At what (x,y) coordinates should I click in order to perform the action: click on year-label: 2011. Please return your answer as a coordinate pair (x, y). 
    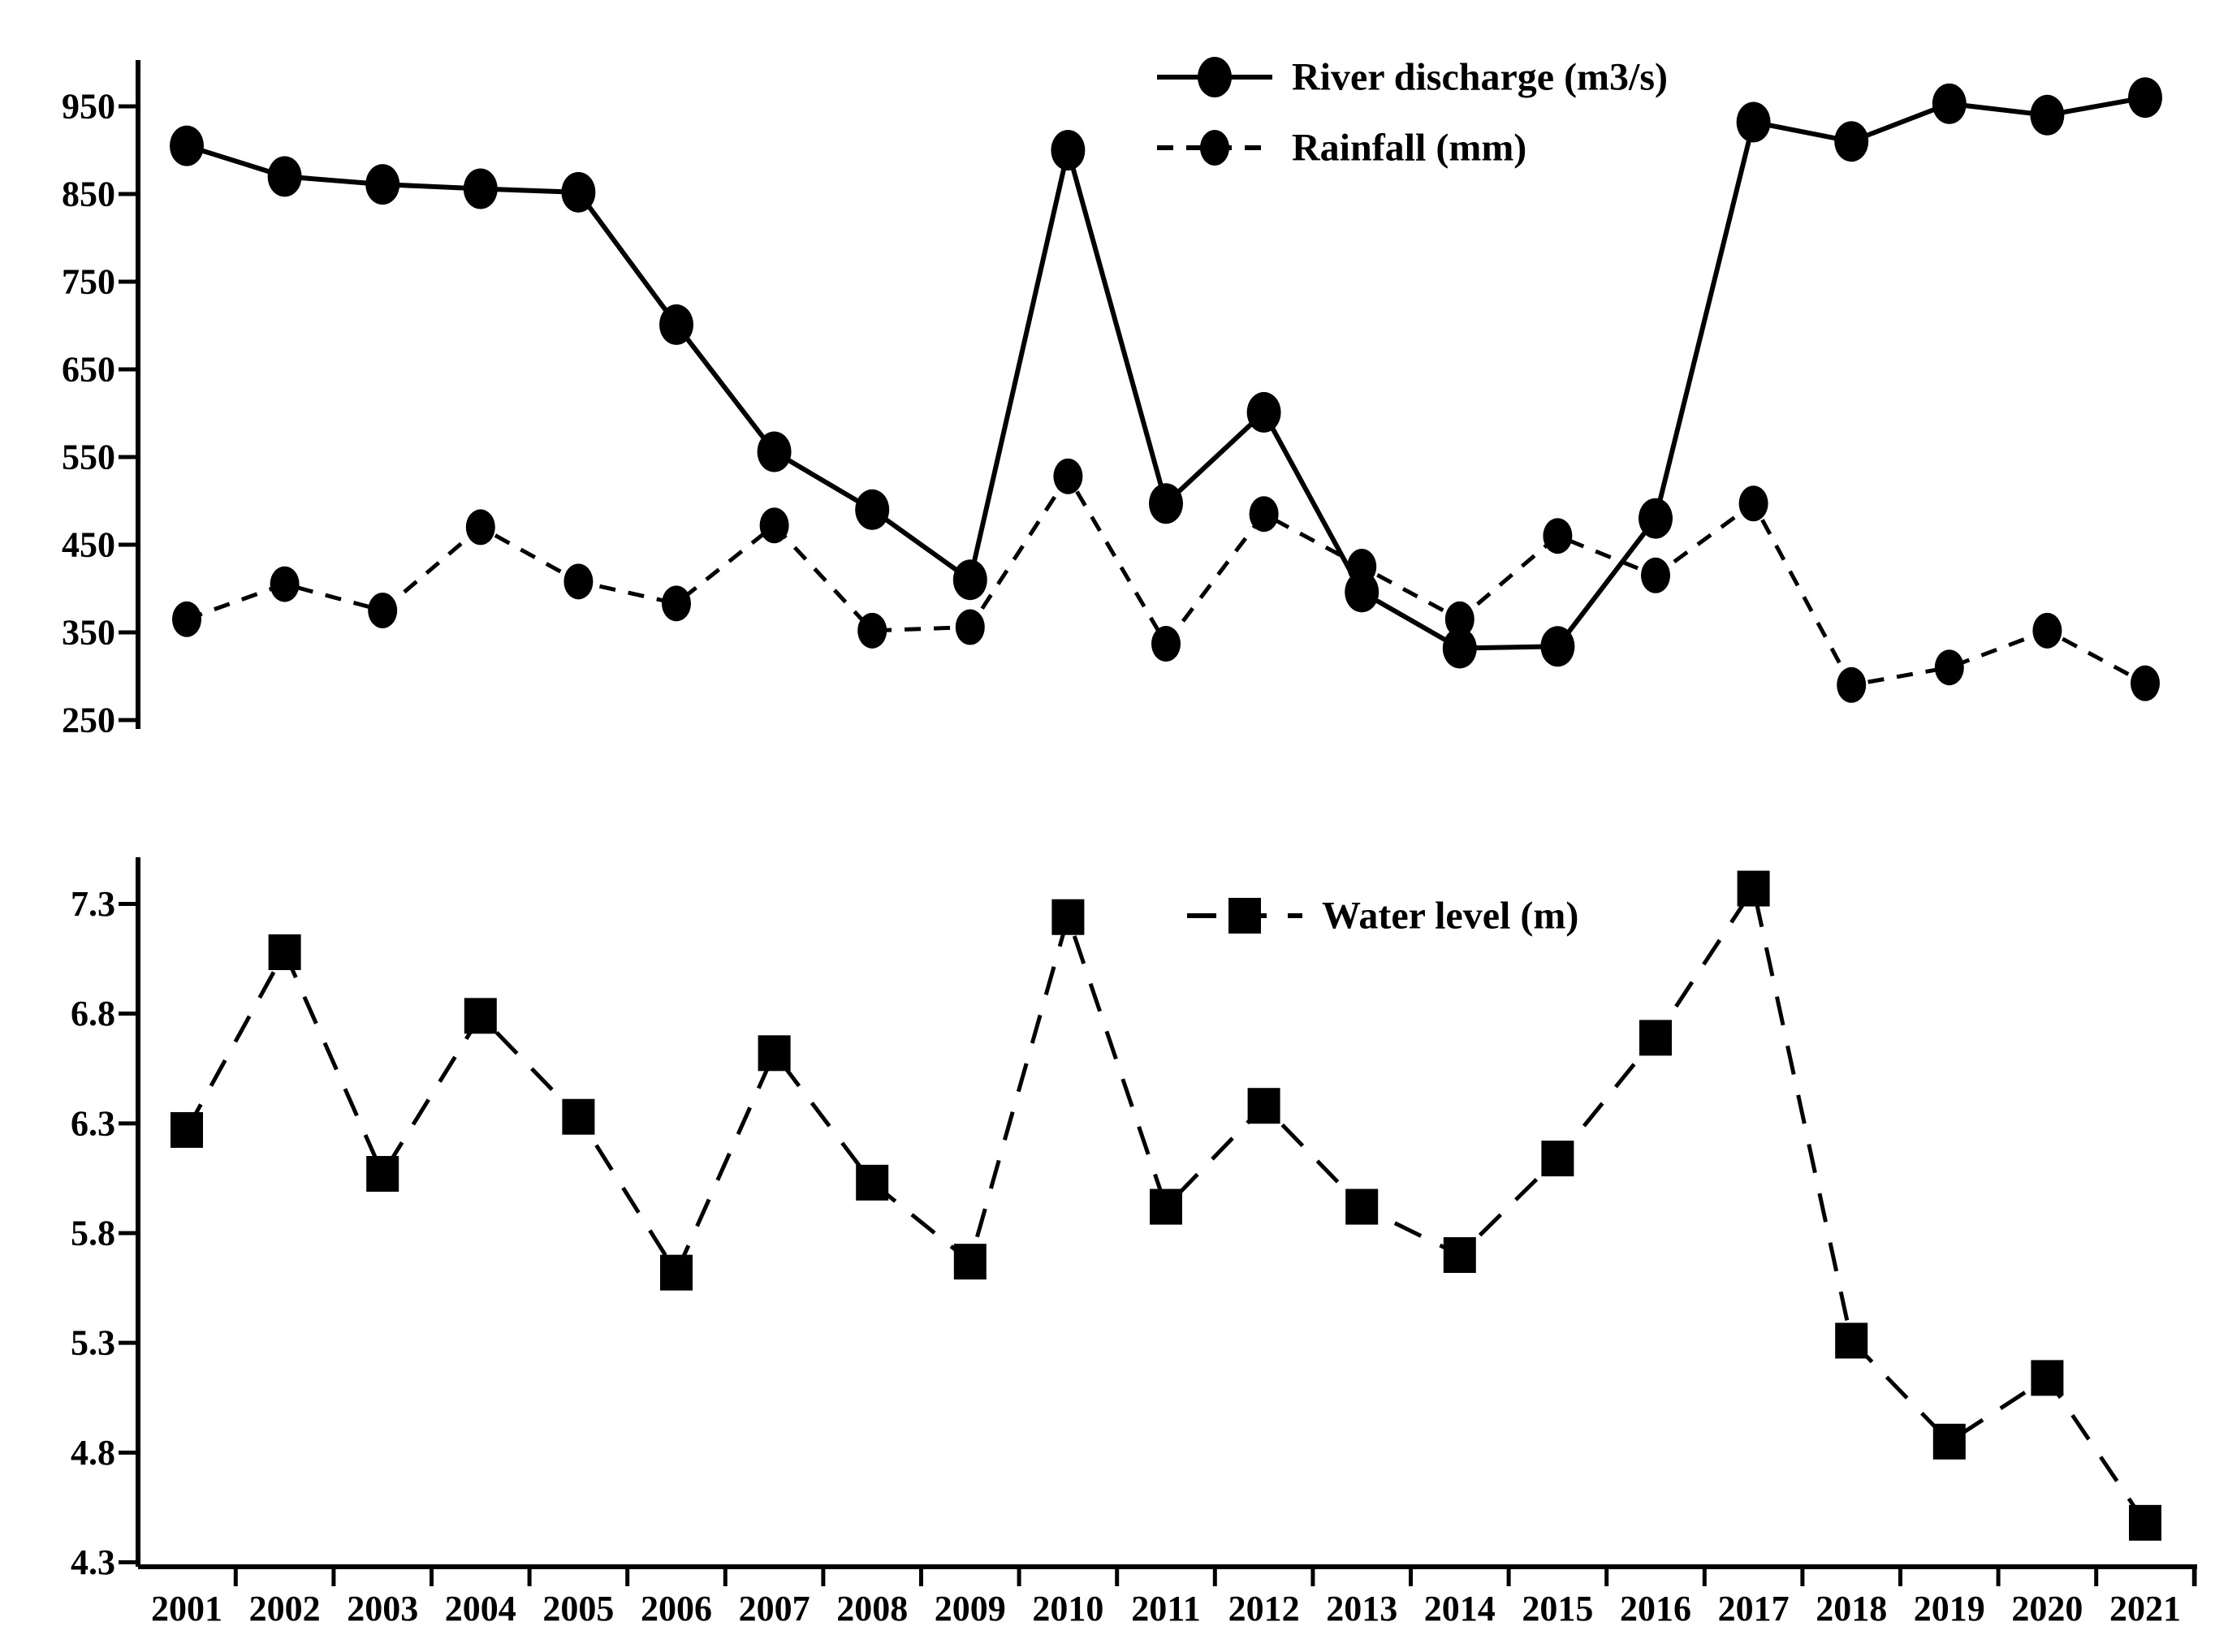
    Looking at the image, I should click on (1166, 1608).